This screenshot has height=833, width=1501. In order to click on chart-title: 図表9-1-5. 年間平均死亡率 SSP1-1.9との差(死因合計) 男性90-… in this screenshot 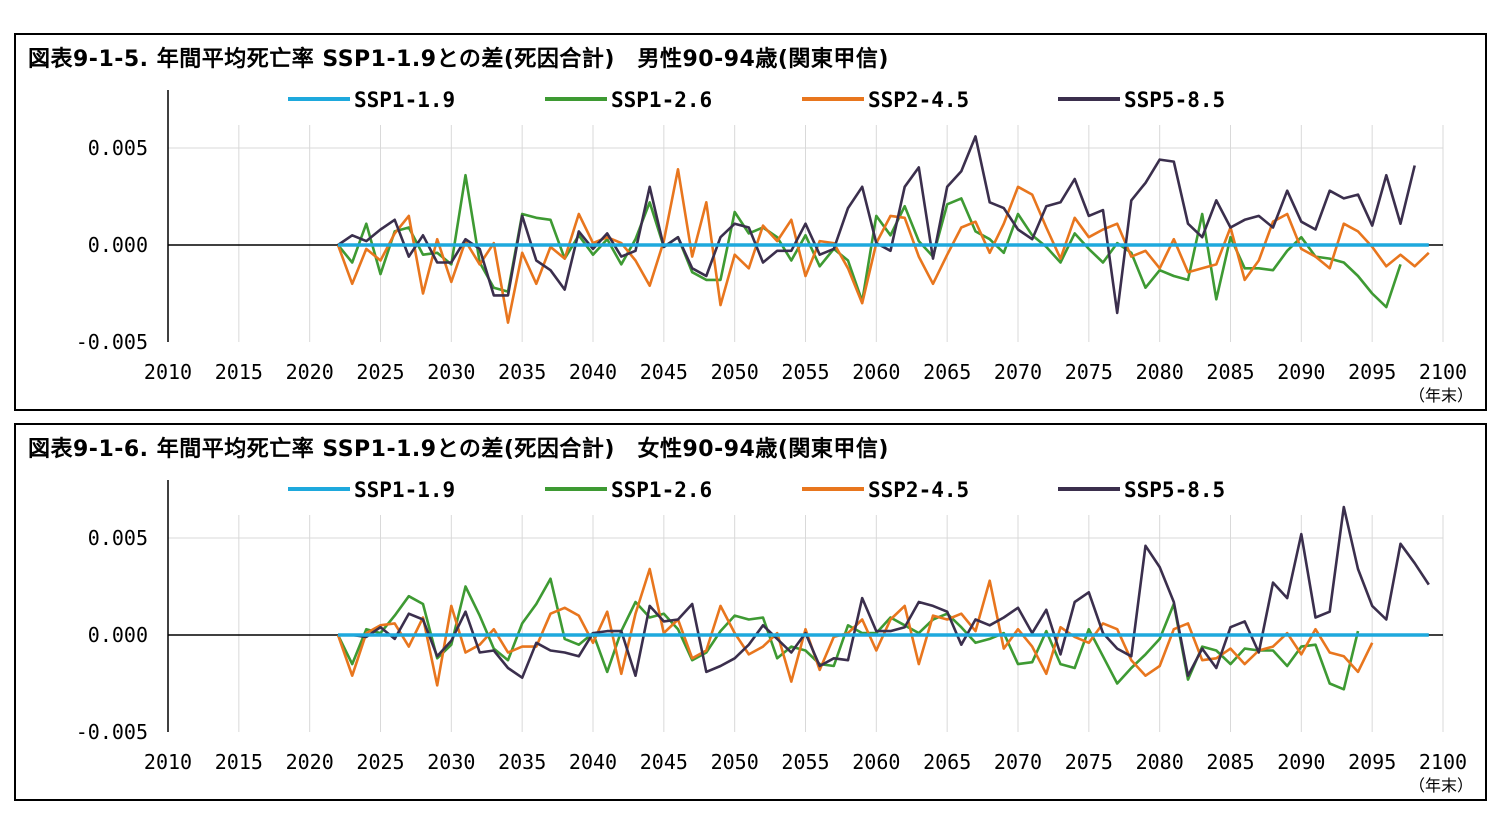, I will do `click(458, 59)`.